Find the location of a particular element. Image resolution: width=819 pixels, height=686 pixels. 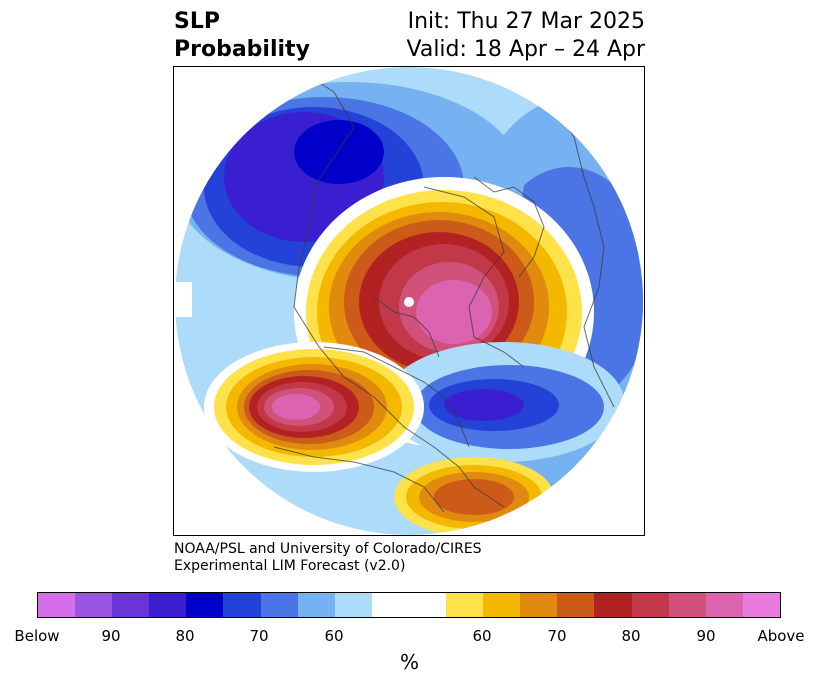

map-title: SLP Probability is located at coordinates (242, 36).